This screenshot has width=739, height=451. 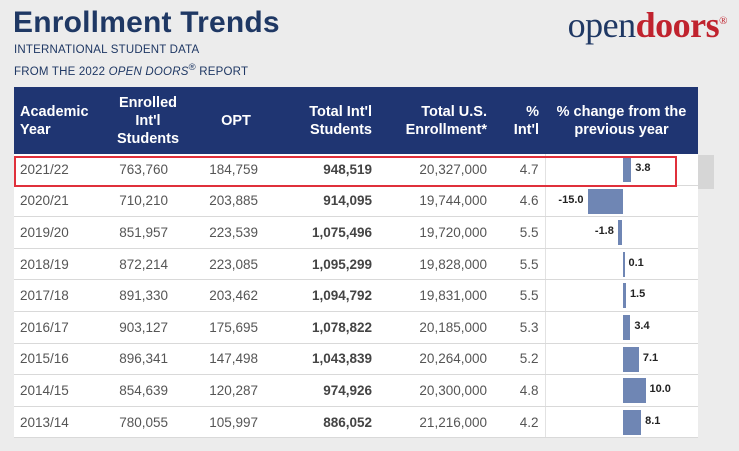 What do you see at coordinates (435, 359) in the screenshot?
I see `cell-total-us: 20,264,000` at bounding box center [435, 359].